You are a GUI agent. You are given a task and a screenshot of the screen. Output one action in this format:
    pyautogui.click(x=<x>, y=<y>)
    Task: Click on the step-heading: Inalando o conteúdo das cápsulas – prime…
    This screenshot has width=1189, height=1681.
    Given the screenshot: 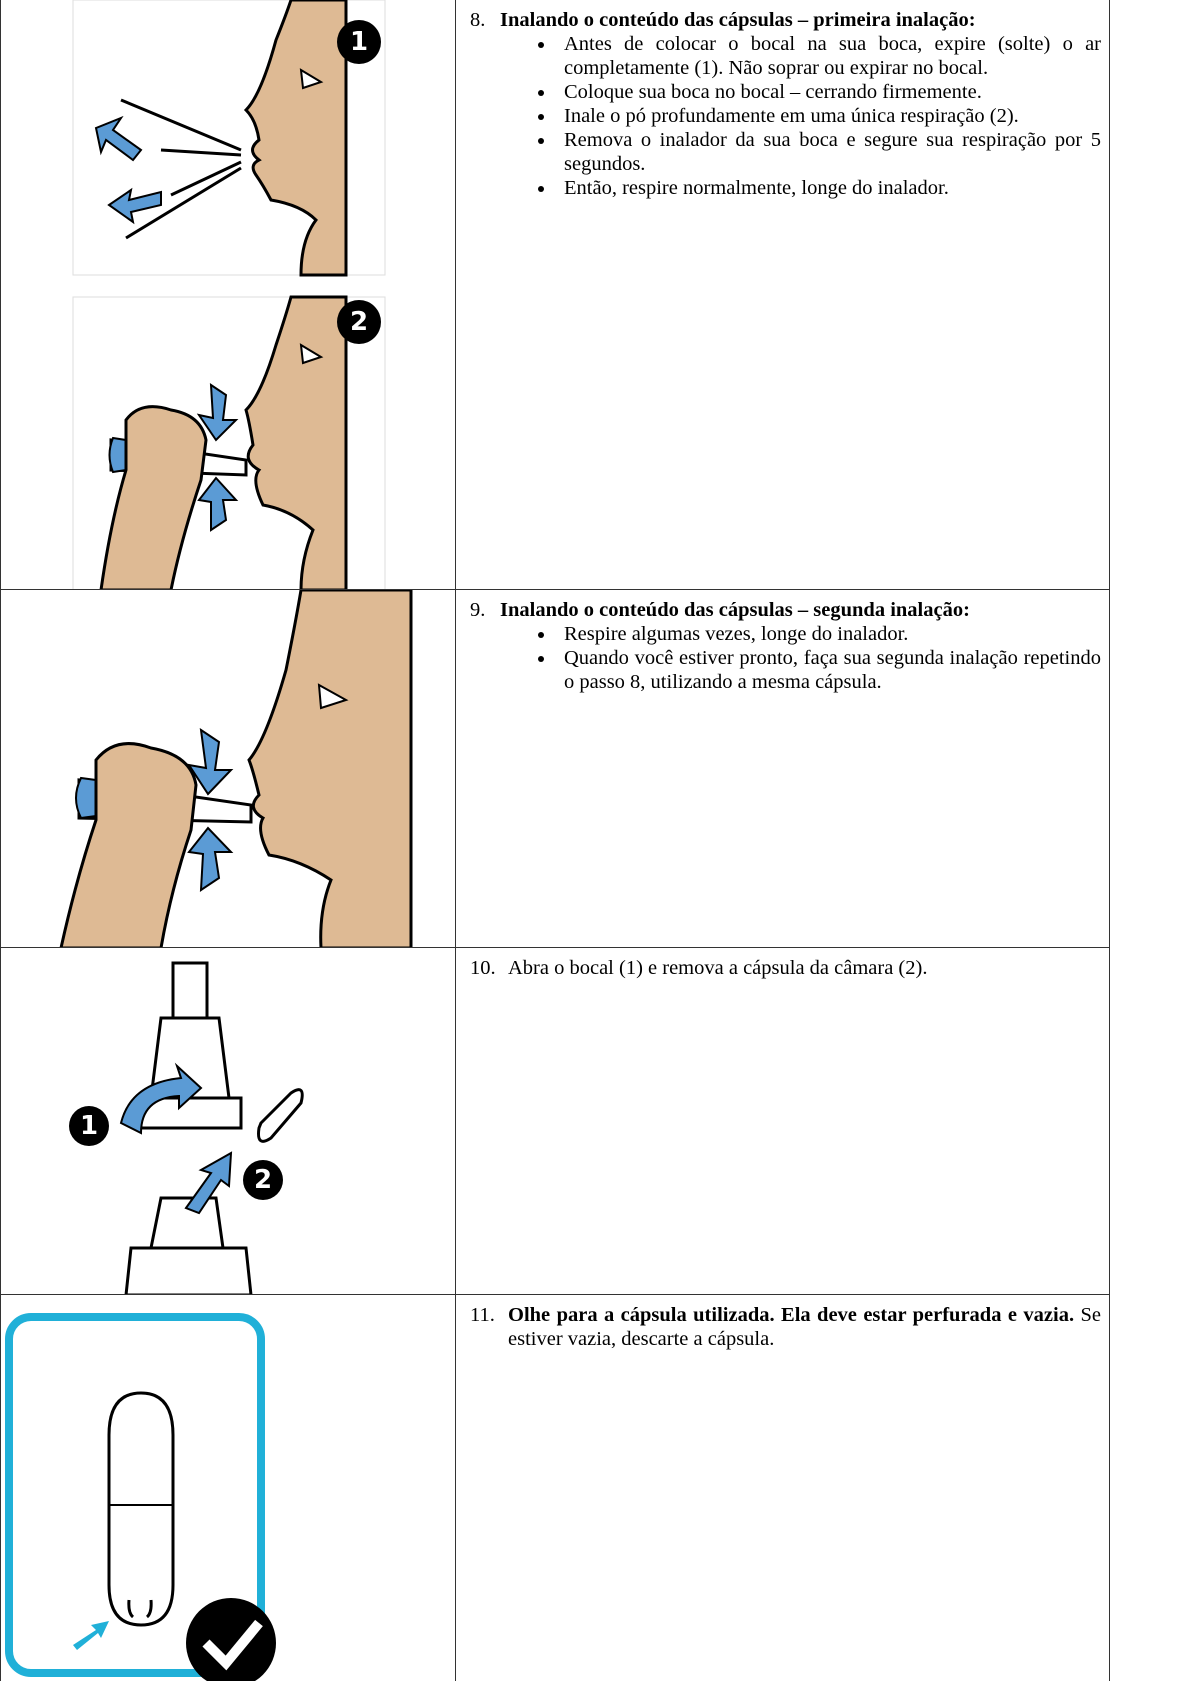 What is the action you would take?
    pyautogui.click(x=738, y=20)
    